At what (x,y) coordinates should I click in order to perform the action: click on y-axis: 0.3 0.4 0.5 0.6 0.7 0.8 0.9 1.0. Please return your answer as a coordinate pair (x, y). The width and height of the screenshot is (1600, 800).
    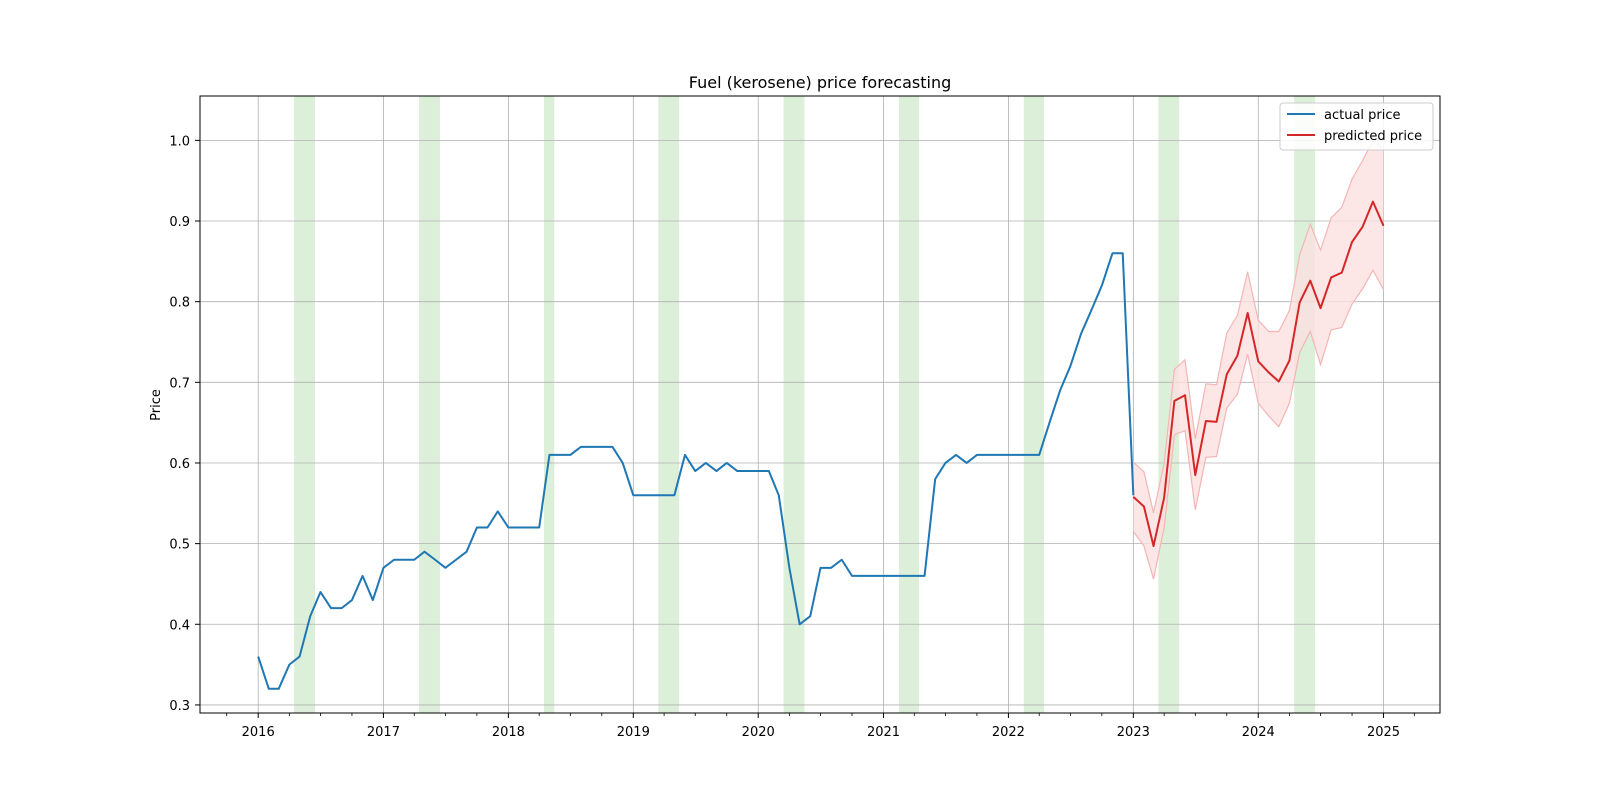
    Looking at the image, I should click on (184, 424).